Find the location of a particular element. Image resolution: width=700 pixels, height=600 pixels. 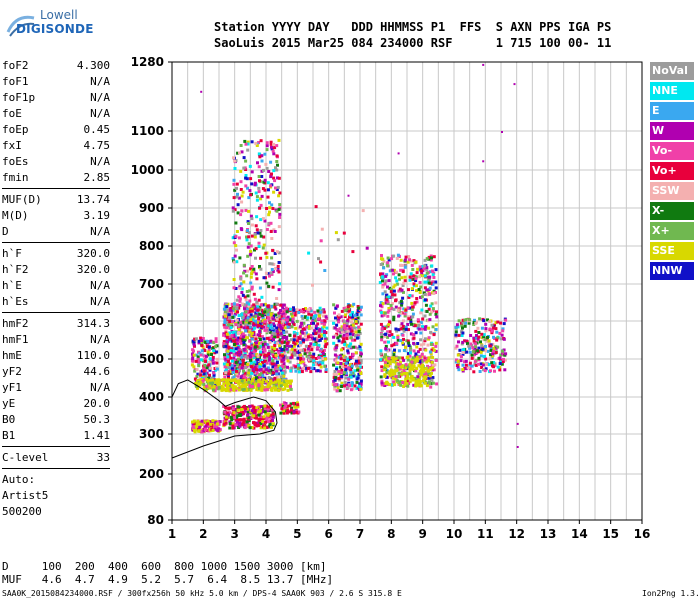

param-value: 314.3 is located at coordinates (93, 323).